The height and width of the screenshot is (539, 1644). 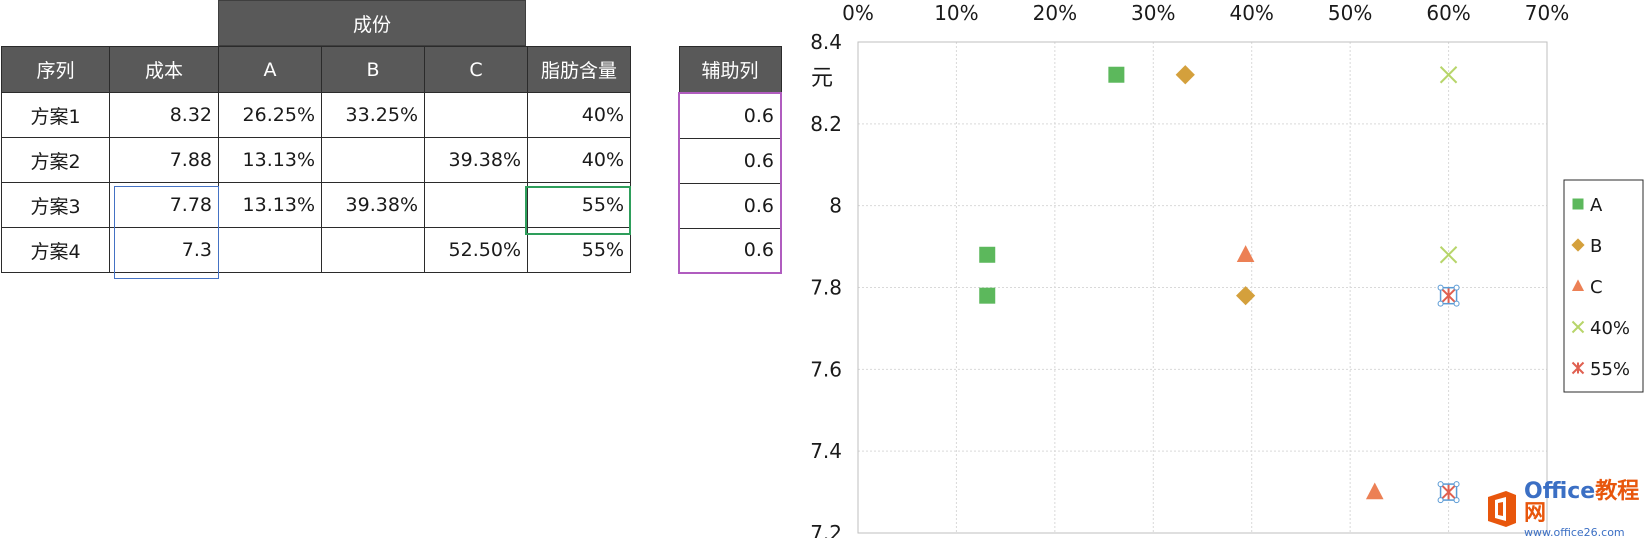 I want to click on table-cell: 7.3, so click(x=164, y=250).